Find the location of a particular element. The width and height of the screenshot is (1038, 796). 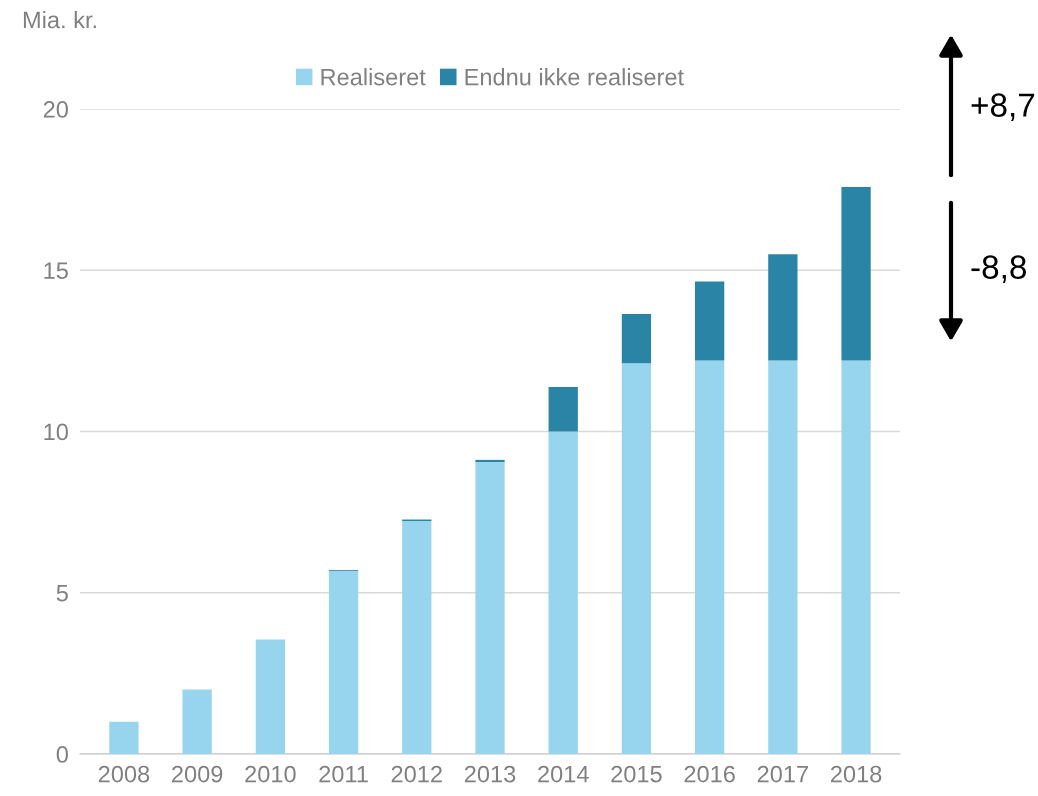

x-tick-label: 2017 is located at coordinates (782, 774).